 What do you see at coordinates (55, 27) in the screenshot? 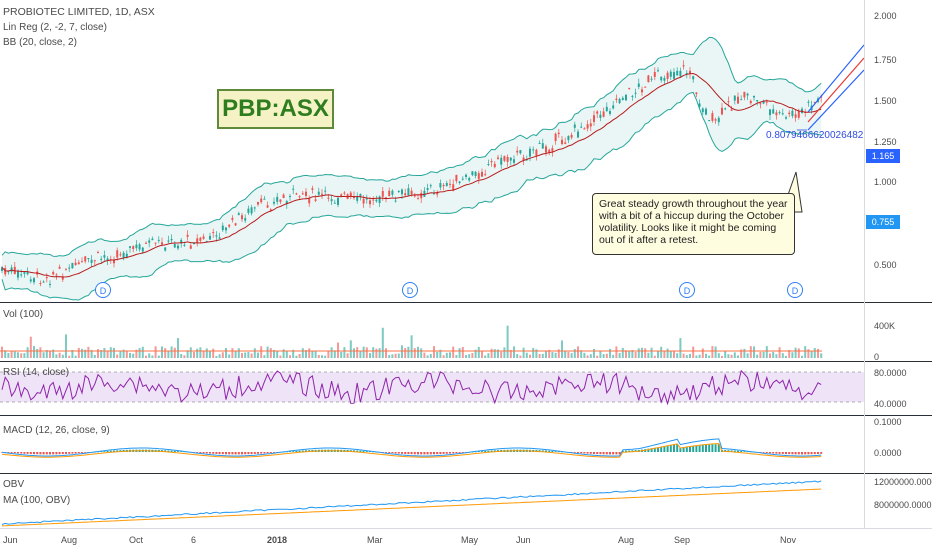
I see `linreg-study-label: Lin Reg (2, -2, 7, close)` at bounding box center [55, 27].